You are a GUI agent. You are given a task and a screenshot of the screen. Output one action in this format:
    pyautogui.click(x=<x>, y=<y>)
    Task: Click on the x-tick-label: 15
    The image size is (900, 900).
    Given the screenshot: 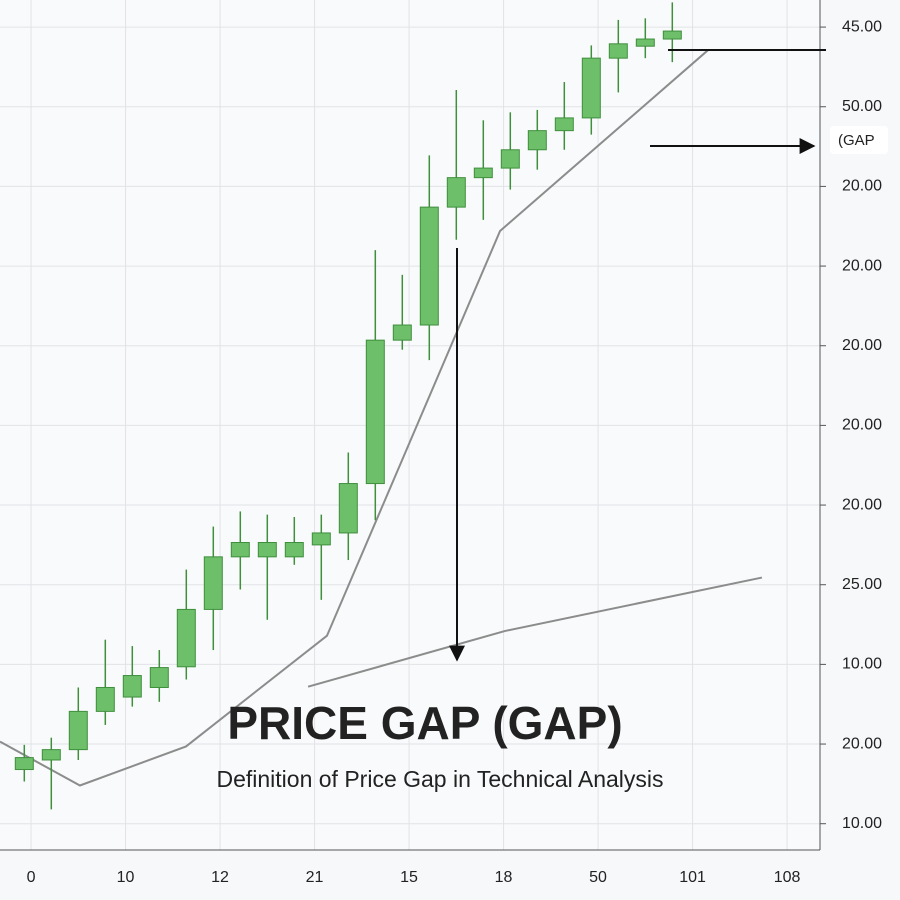 What is the action you would take?
    pyautogui.click(x=409, y=877)
    